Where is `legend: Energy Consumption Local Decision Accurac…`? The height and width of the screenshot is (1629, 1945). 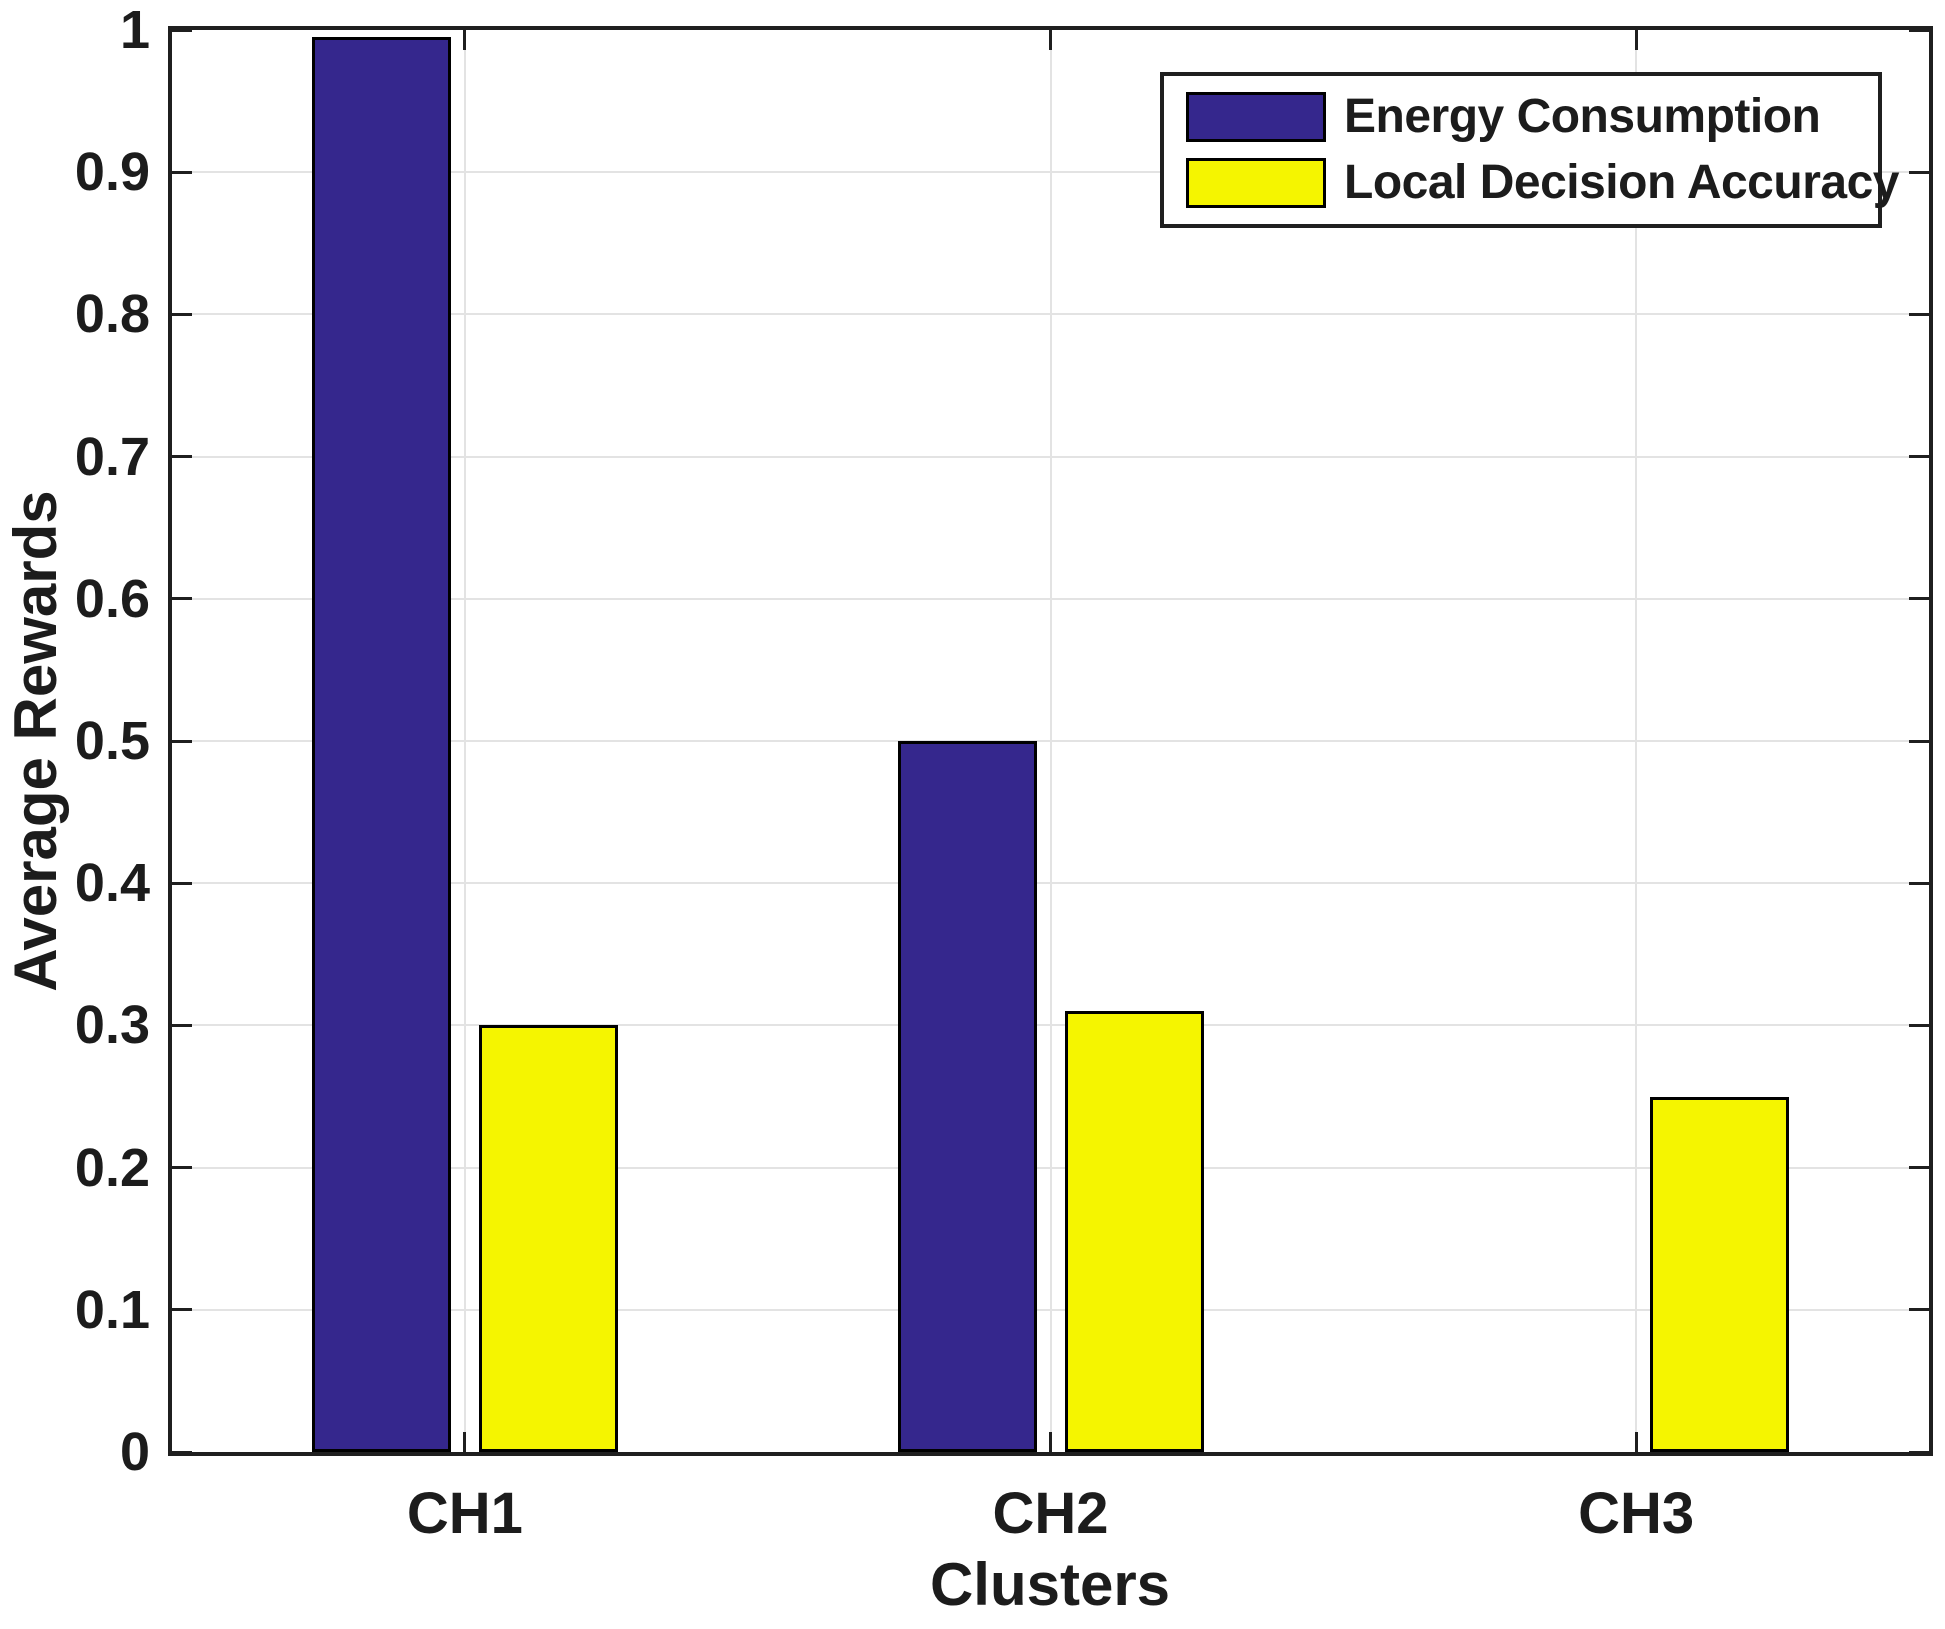
legend: Energy Consumption Local Decision Accurac… is located at coordinates (1529, 150).